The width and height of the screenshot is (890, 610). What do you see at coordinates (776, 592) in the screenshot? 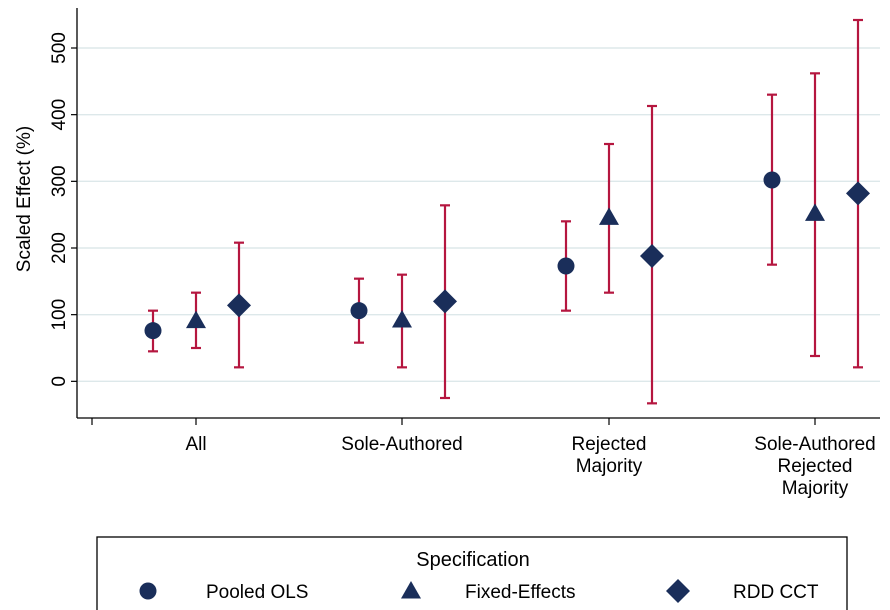
I see `legend-label: RDD CCT` at bounding box center [776, 592].